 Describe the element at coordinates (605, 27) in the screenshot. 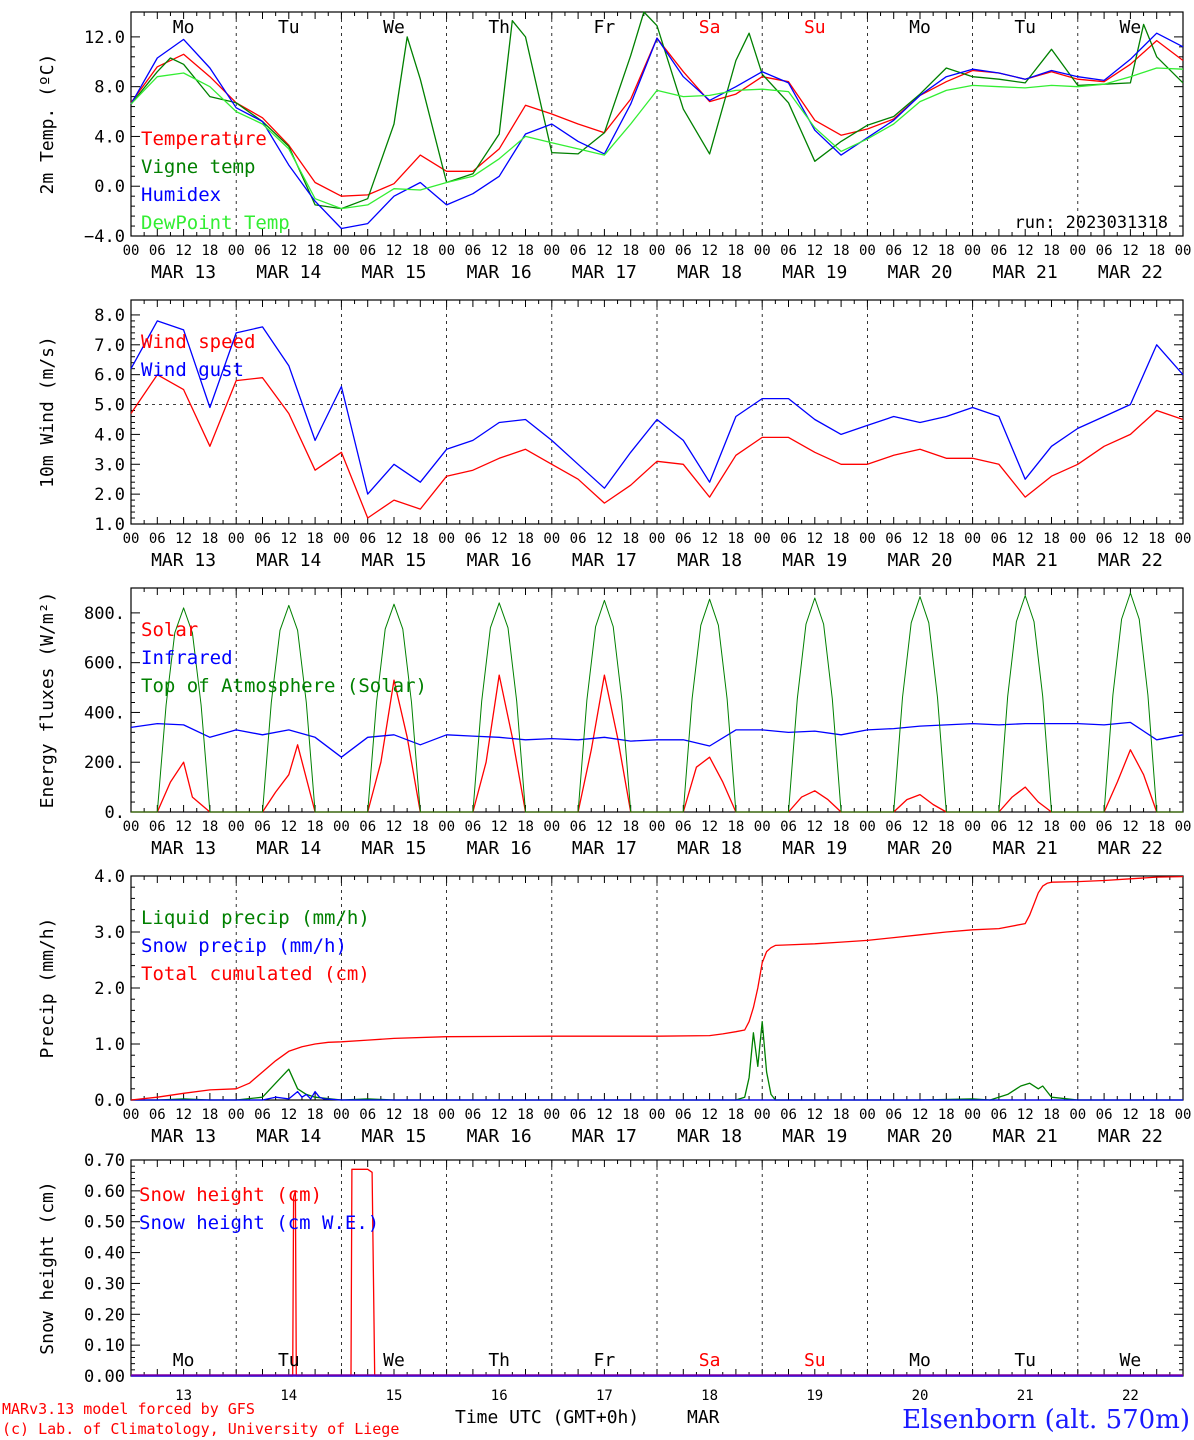

I see `day-label: Fr` at that location.